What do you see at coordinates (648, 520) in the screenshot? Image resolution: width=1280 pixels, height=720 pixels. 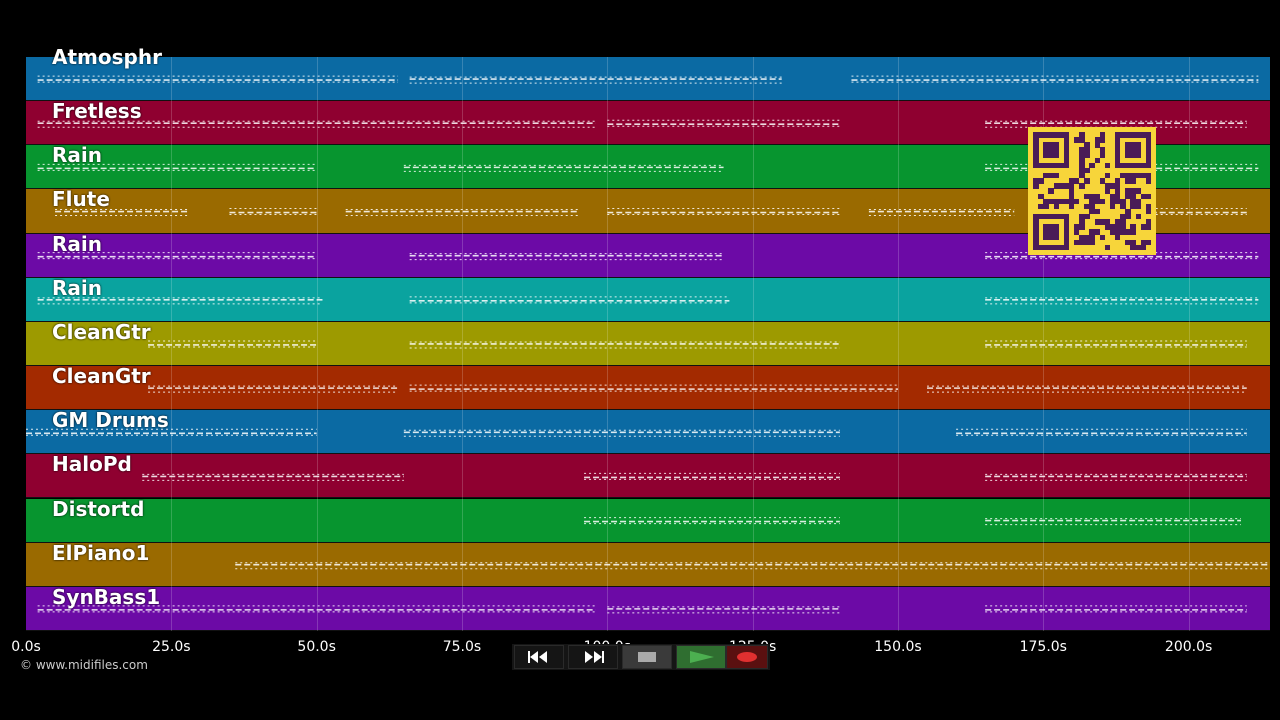 I see `track-lane: Distortd` at bounding box center [648, 520].